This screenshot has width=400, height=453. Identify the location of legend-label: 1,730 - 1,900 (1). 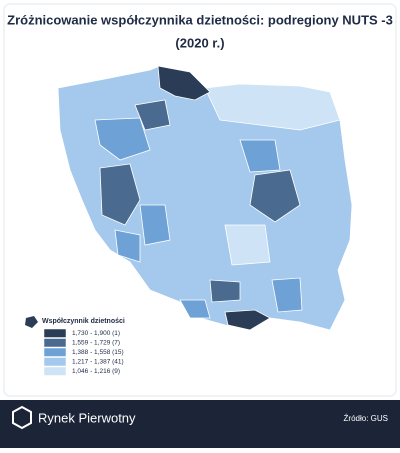
(96, 333).